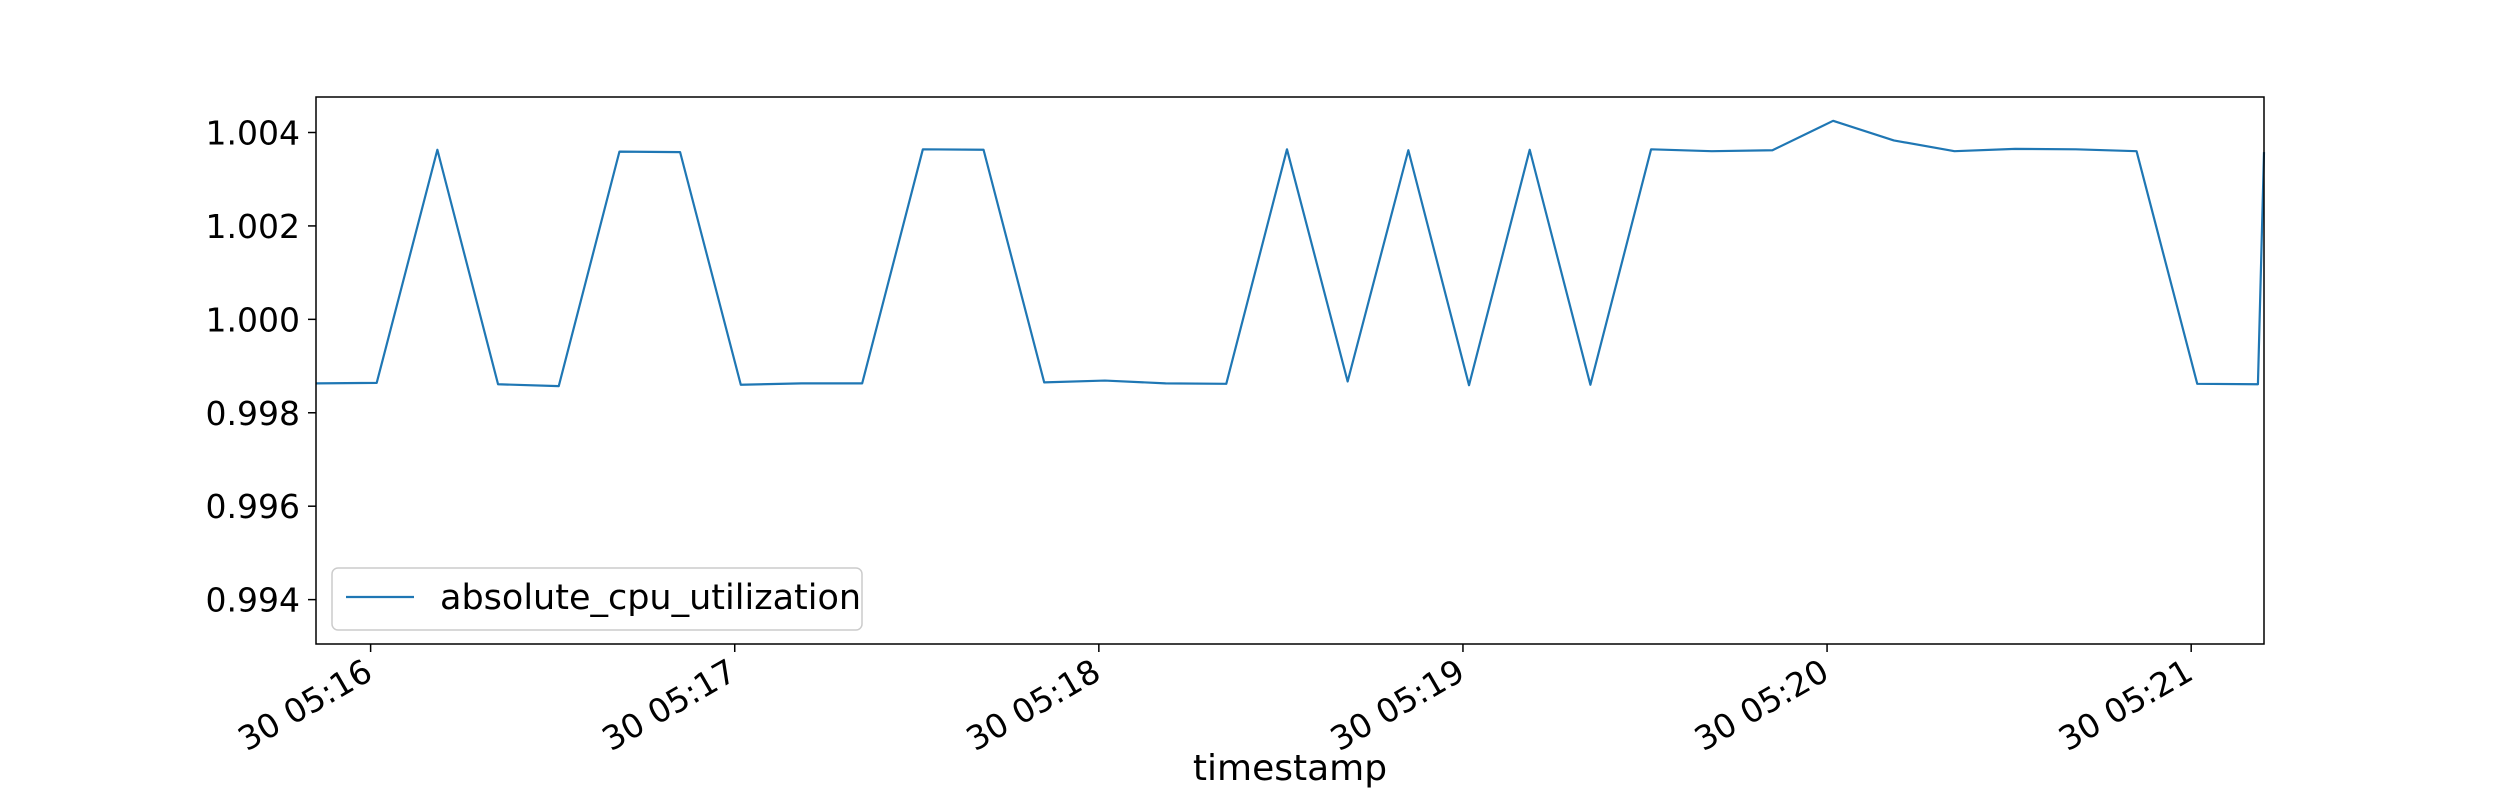 This screenshot has height=800, width=2500. I want to click on y-tick-label: 0.998, so click(253, 413).